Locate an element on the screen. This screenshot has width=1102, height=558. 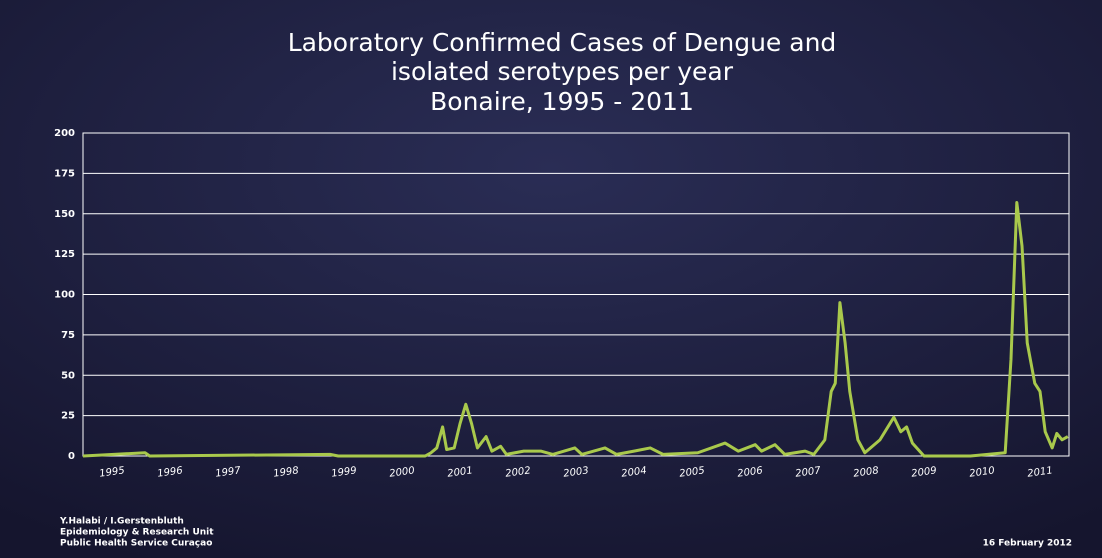
x-tick-label: 2009 is located at coordinates (924, 472).